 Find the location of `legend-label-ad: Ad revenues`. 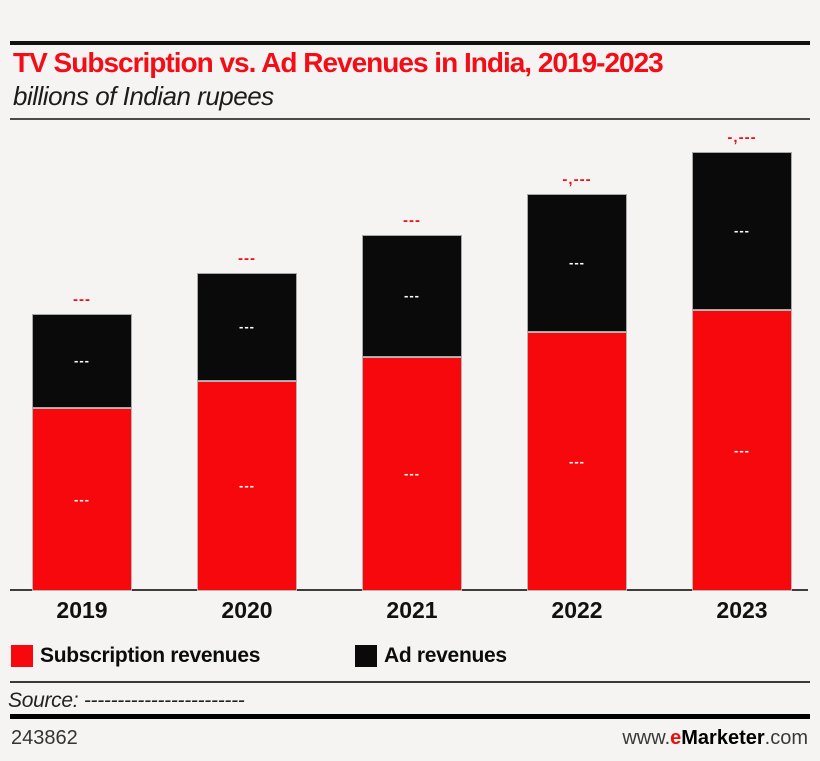

legend-label-ad: Ad revenues is located at coordinates (445, 655).